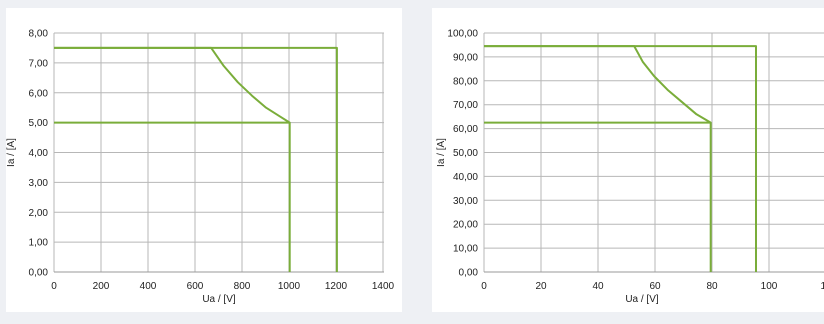 This screenshot has width=824, height=324. What do you see at coordinates (39, 183) in the screenshot?
I see `y-tick-label: 3,00` at bounding box center [39, 183].